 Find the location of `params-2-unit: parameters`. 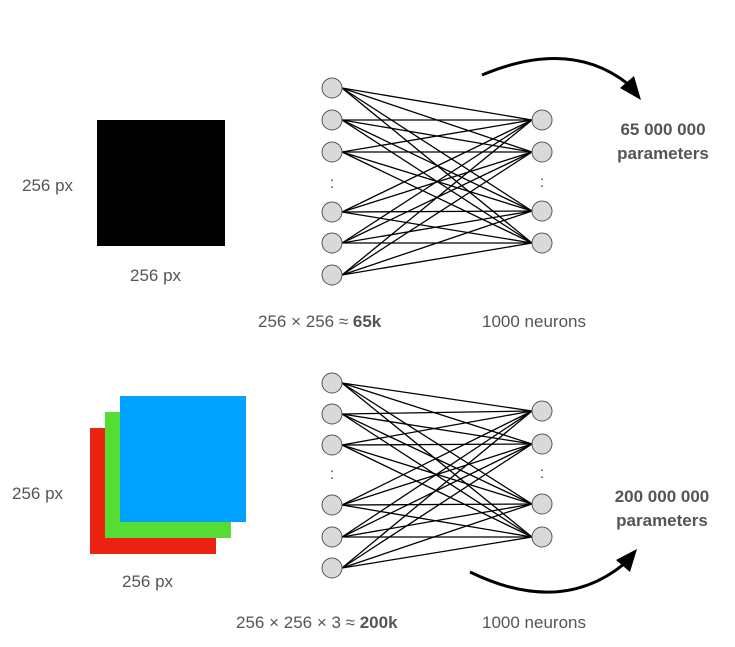

params-2-unit: parameters is located at coordinates (662, 520).